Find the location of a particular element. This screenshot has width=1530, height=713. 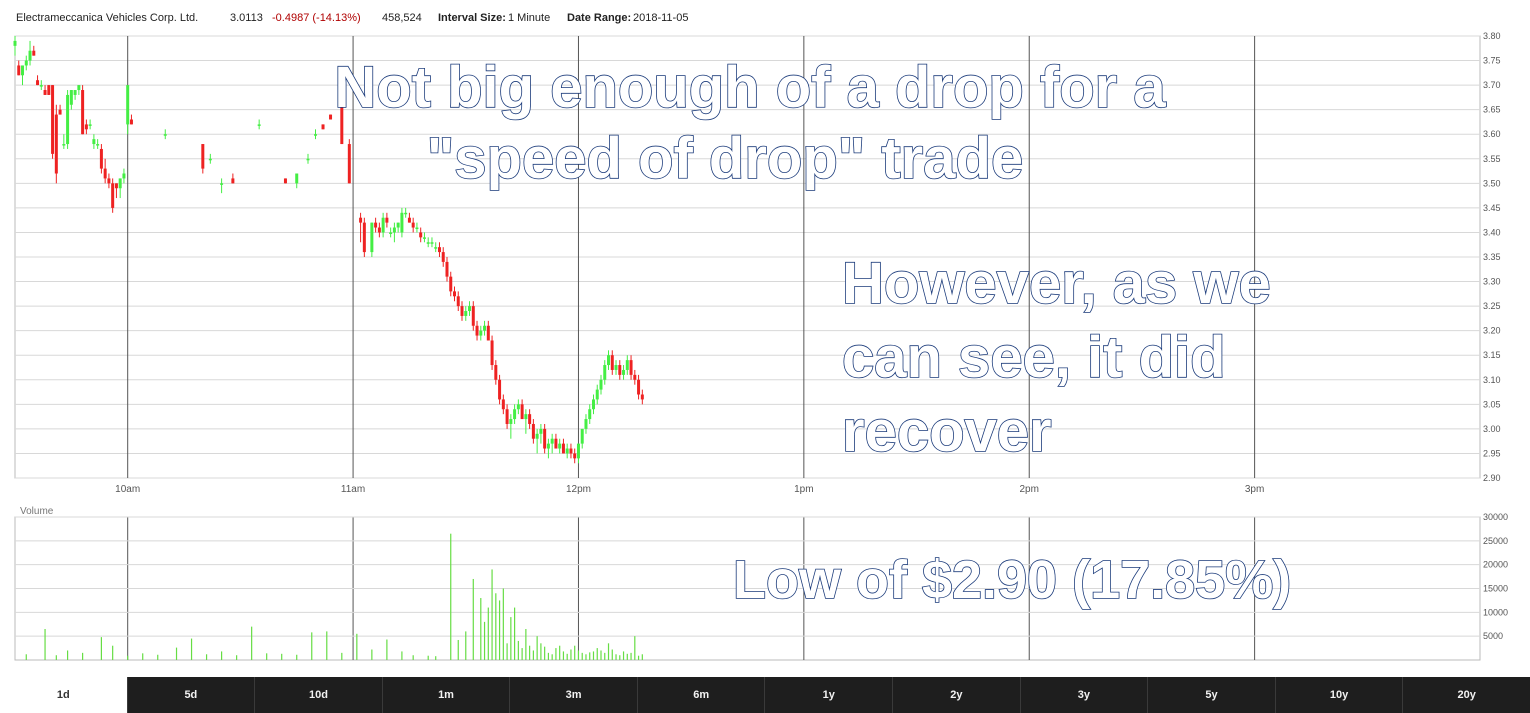

price-tick-label: 3.20 is located at coordinates (1492, 331).